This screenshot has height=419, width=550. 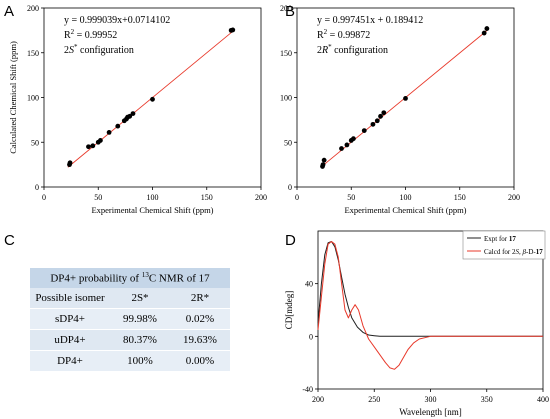 What do you see at coordinates (70, 298) in the screenshot?
I see `table-header-cell: Possible isomer` at bounding box center [70, 298].